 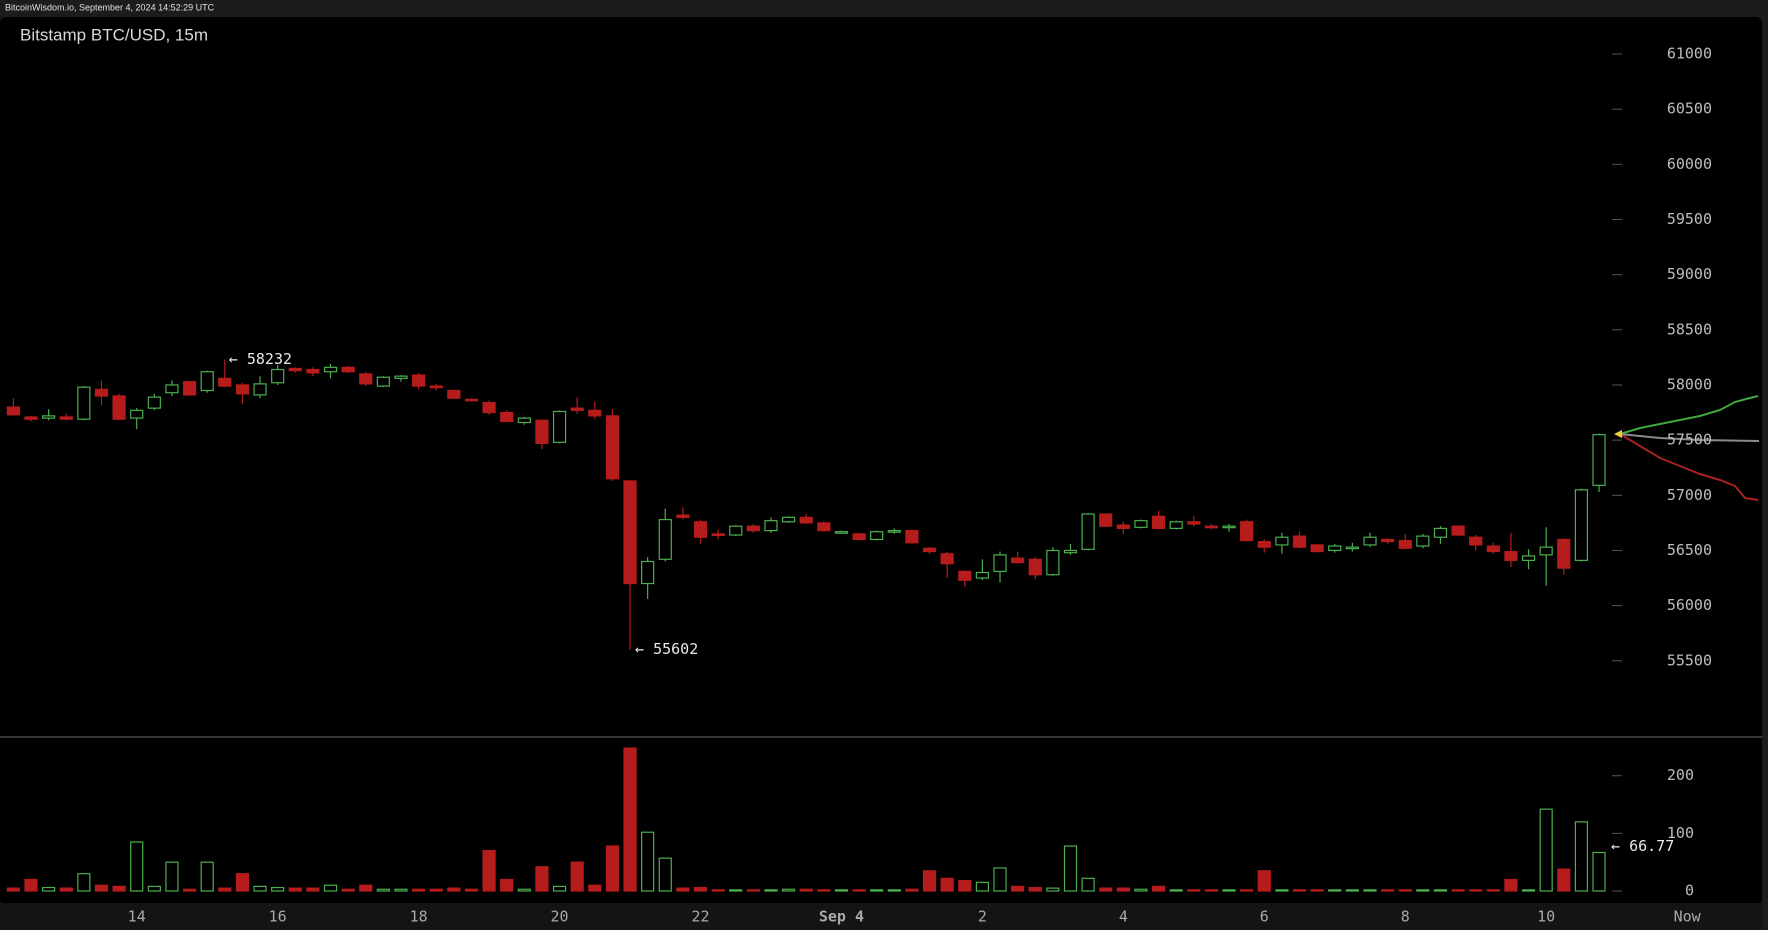 I want to click on volume-tick-label: 100, so click(x=1680, y=833).